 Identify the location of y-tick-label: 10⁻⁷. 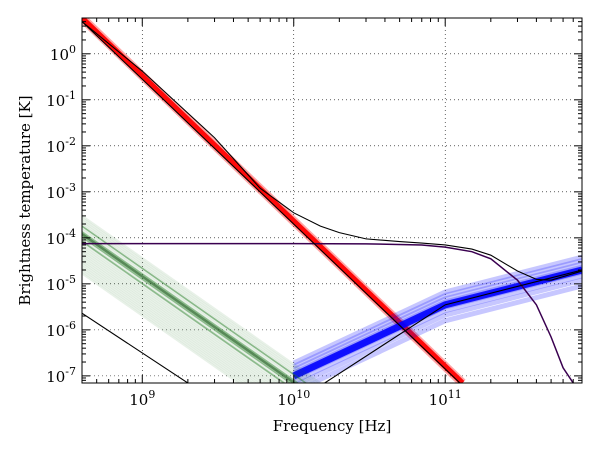
(61, 375).